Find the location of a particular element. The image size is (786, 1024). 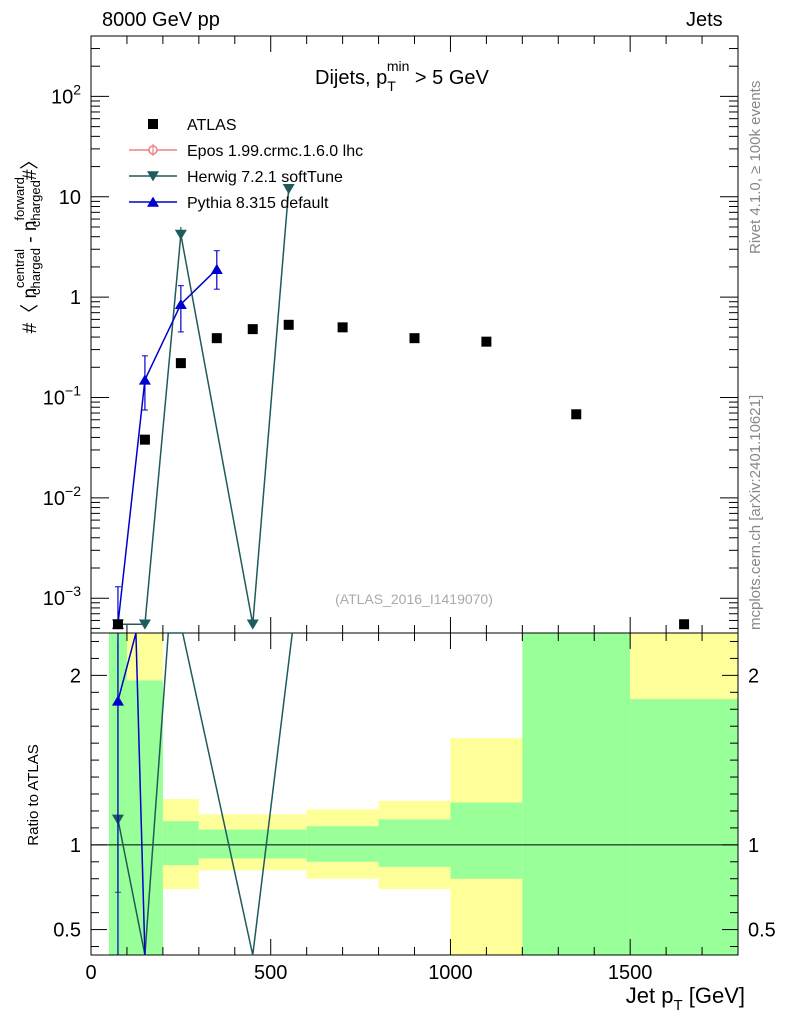

y-axis-label: #〈 ncentralcharged - nforwardcharged#〉 is located at coordinates (27, 242).